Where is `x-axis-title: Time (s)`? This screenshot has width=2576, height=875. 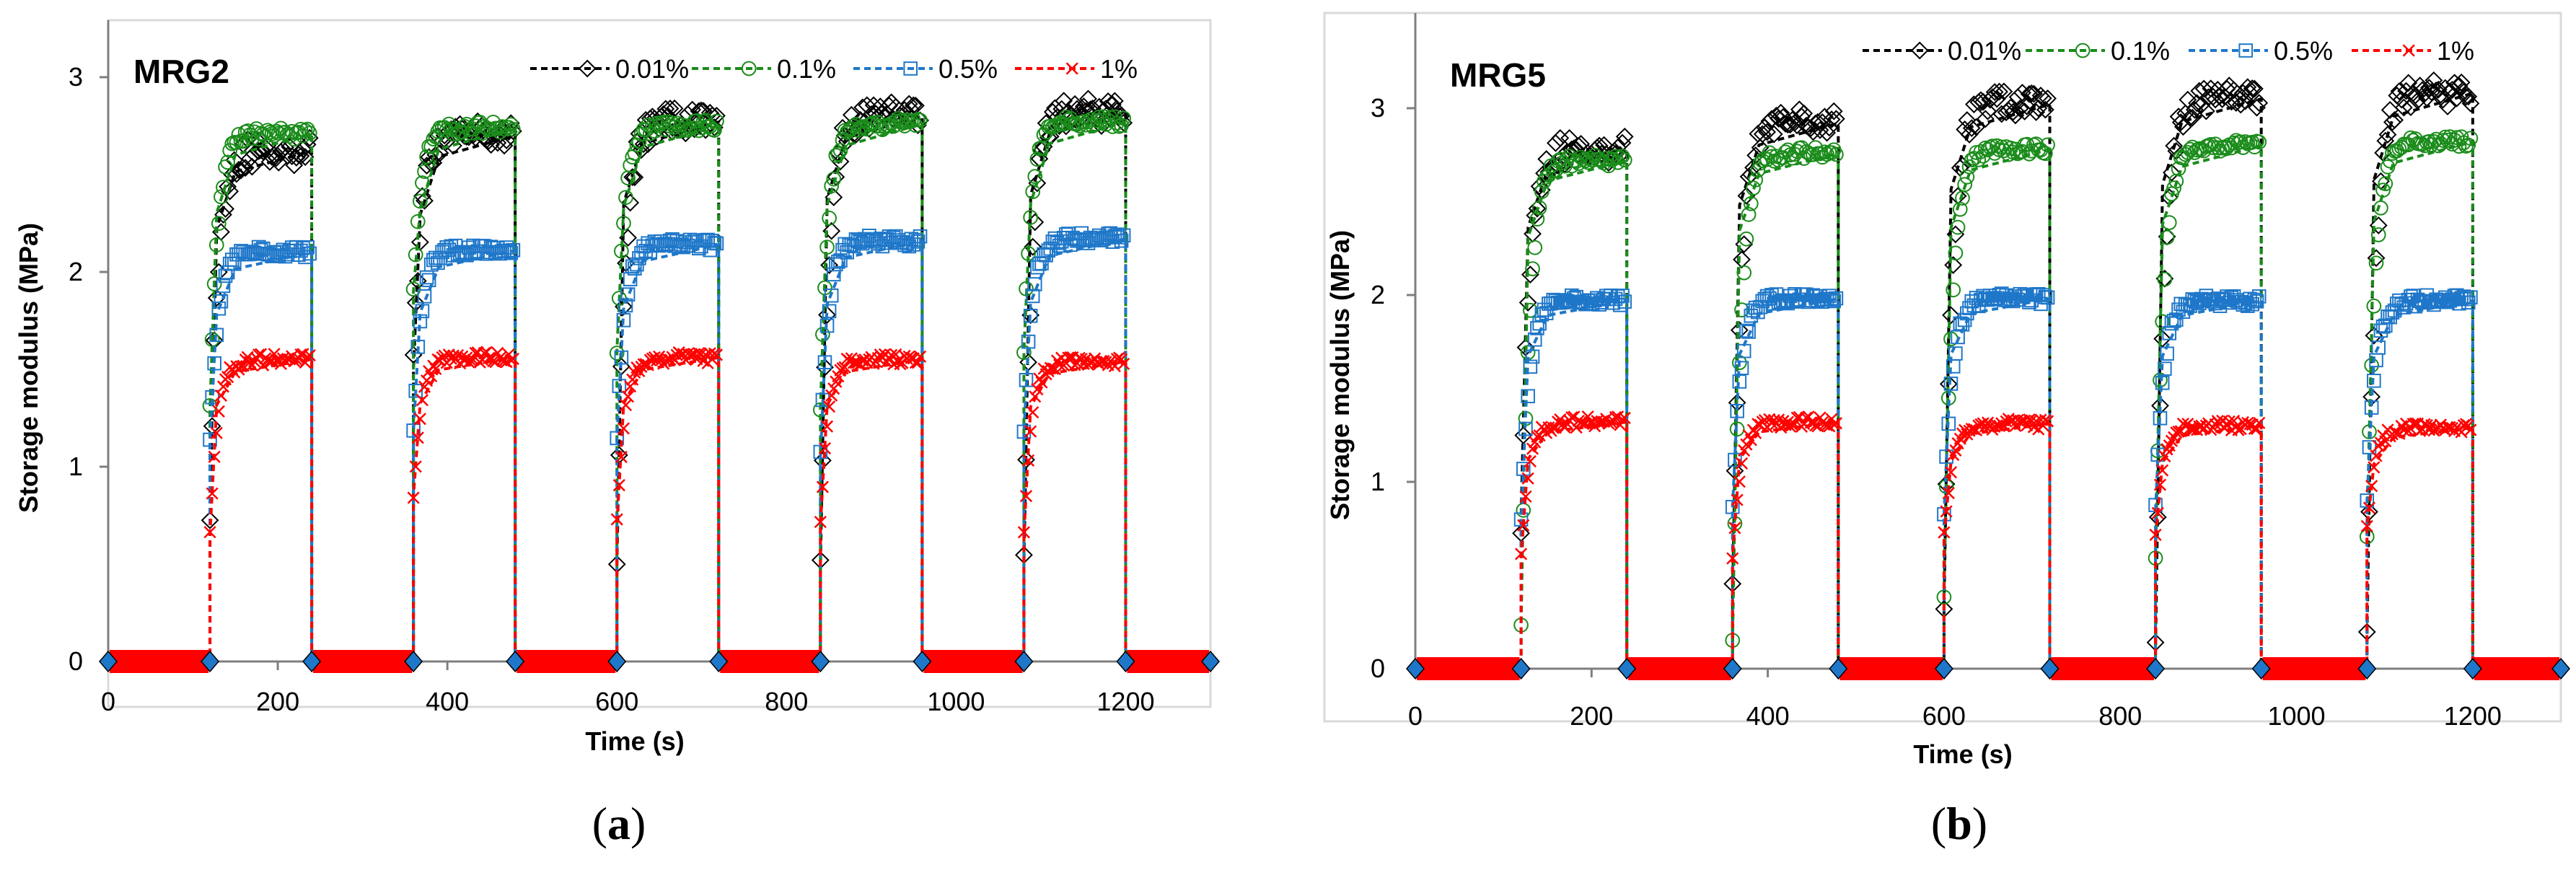 x-axis-title: Time (s) is located at coordinates (634, 741).